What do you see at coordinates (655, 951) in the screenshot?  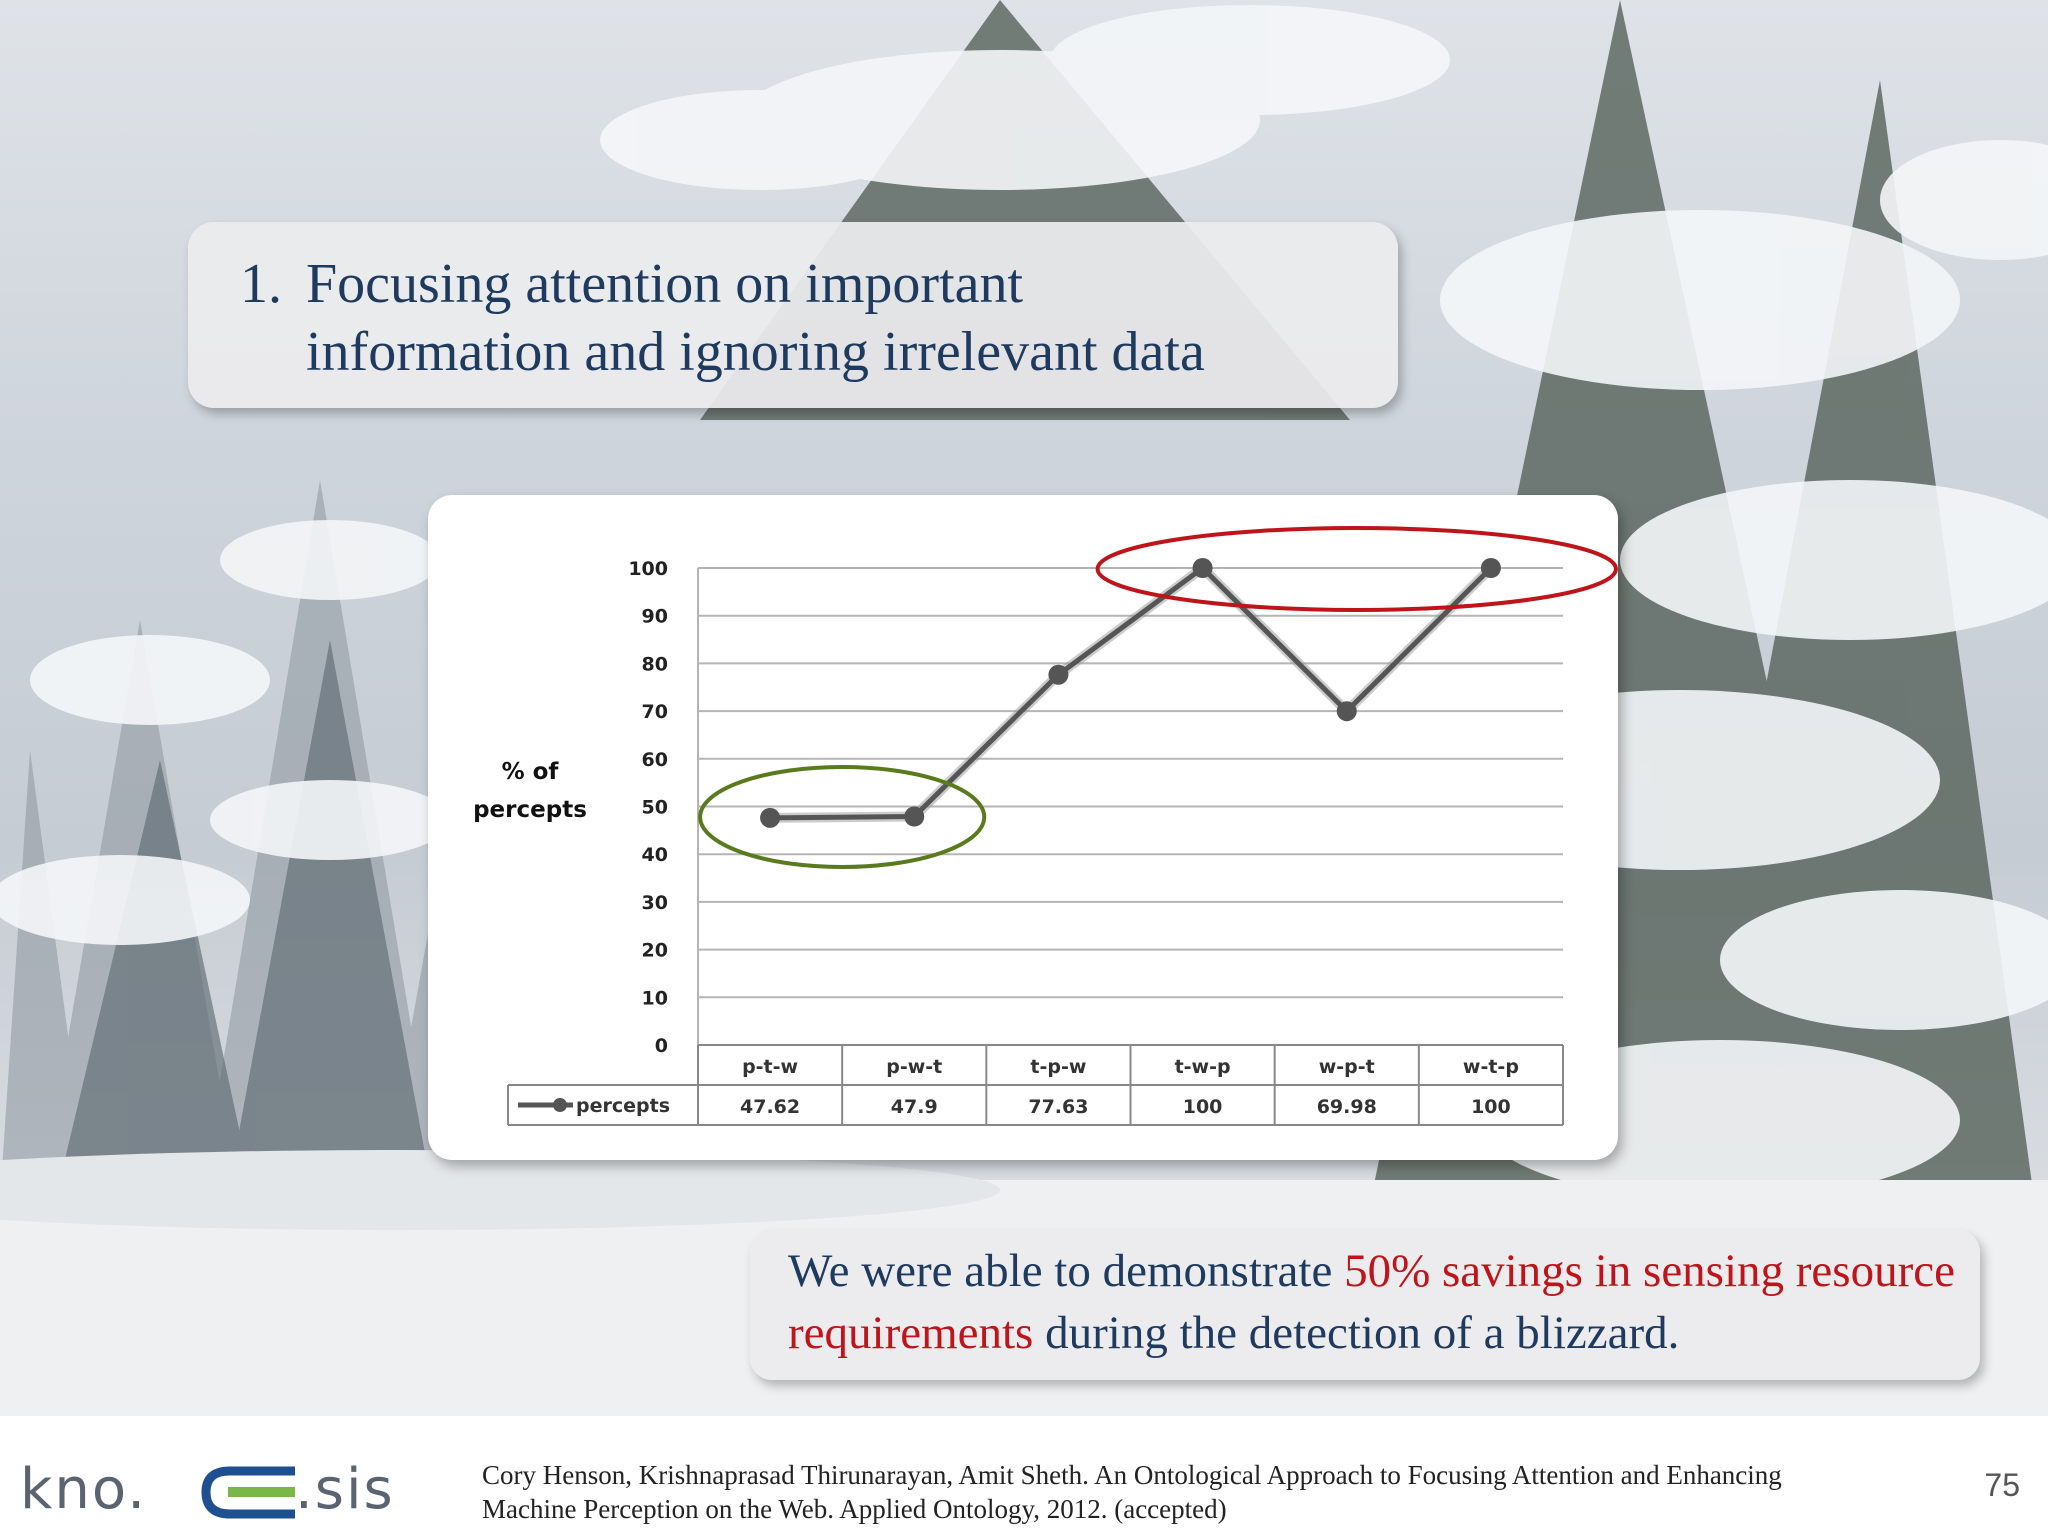 I see `y-tick-label: 20` at bounding box center [655, 951].